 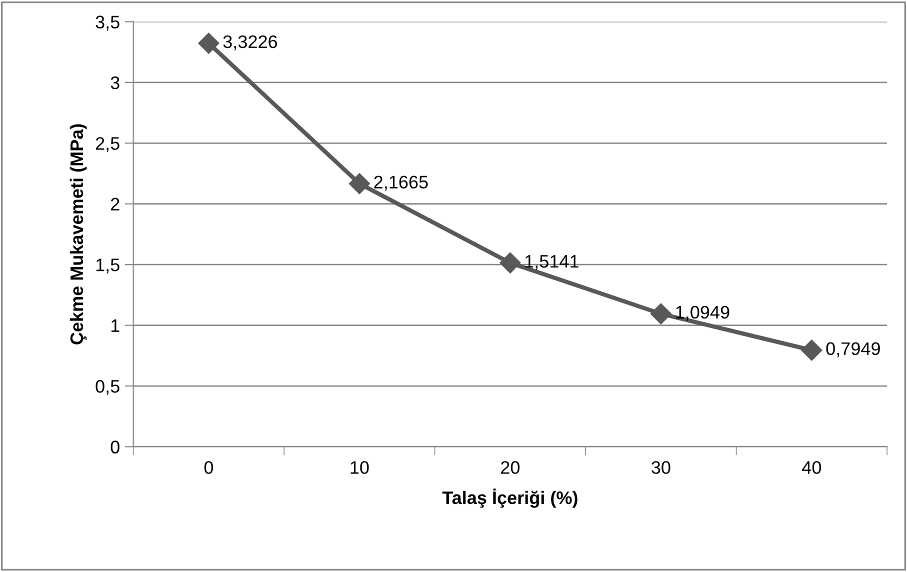 What do you see at coordinates (115, 325) in the screenshot?
I see `y-tick-label: 1` at bounding box center [115, 325].